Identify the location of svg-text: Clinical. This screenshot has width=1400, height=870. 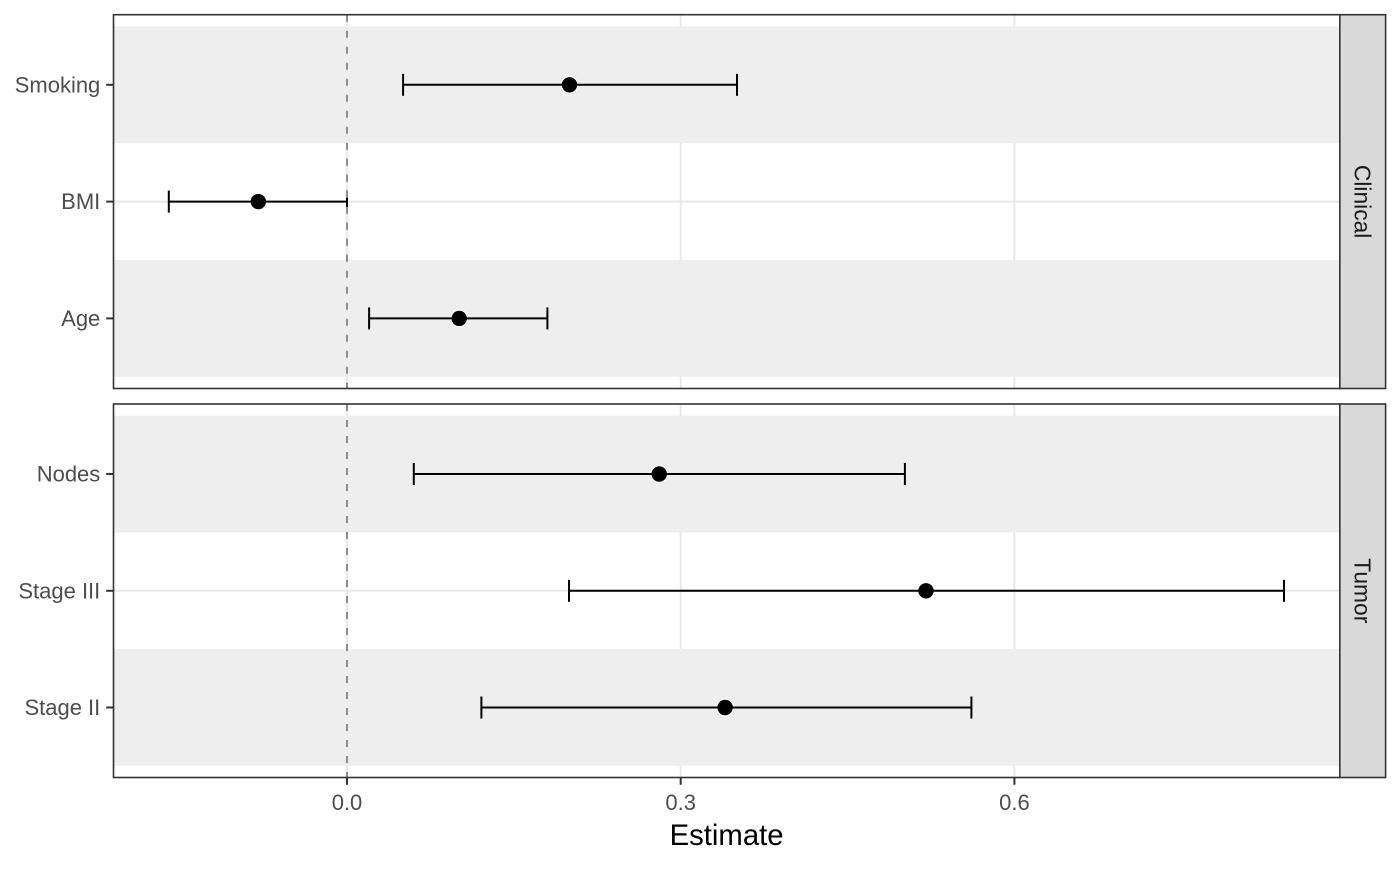
(1363, 201).